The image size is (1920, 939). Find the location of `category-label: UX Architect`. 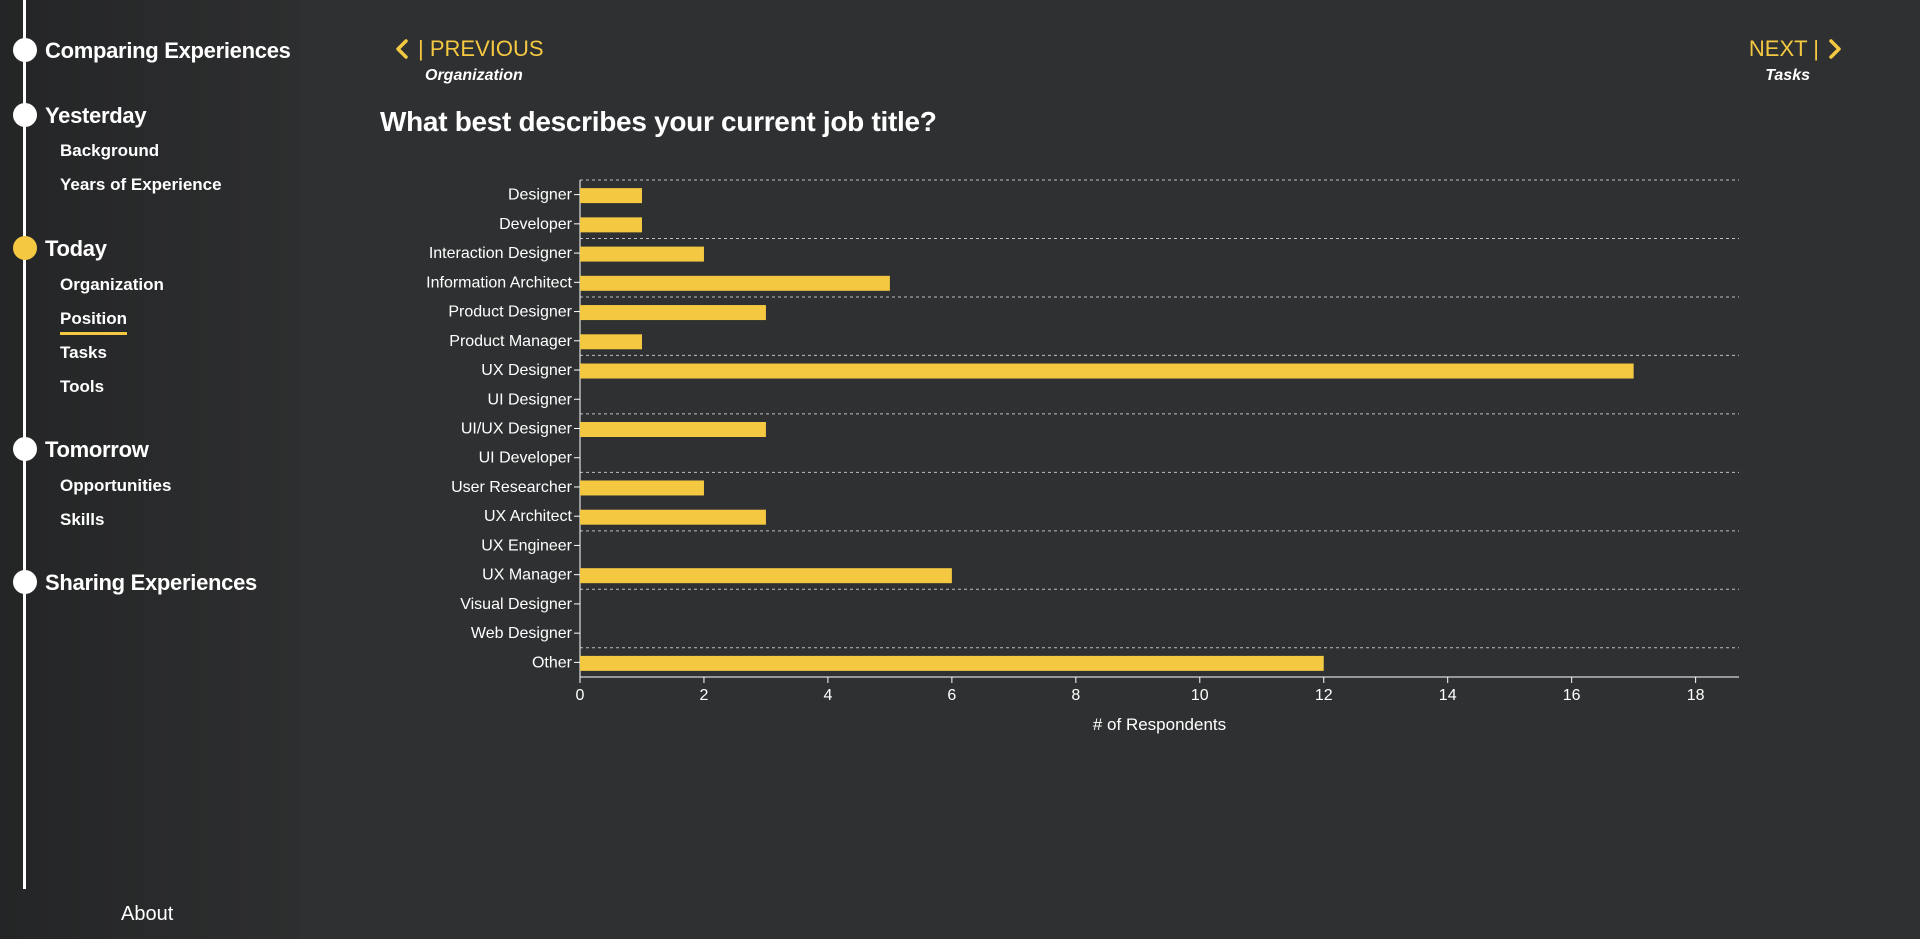

category-label: UX Architect is located at coordinates (528, 516).